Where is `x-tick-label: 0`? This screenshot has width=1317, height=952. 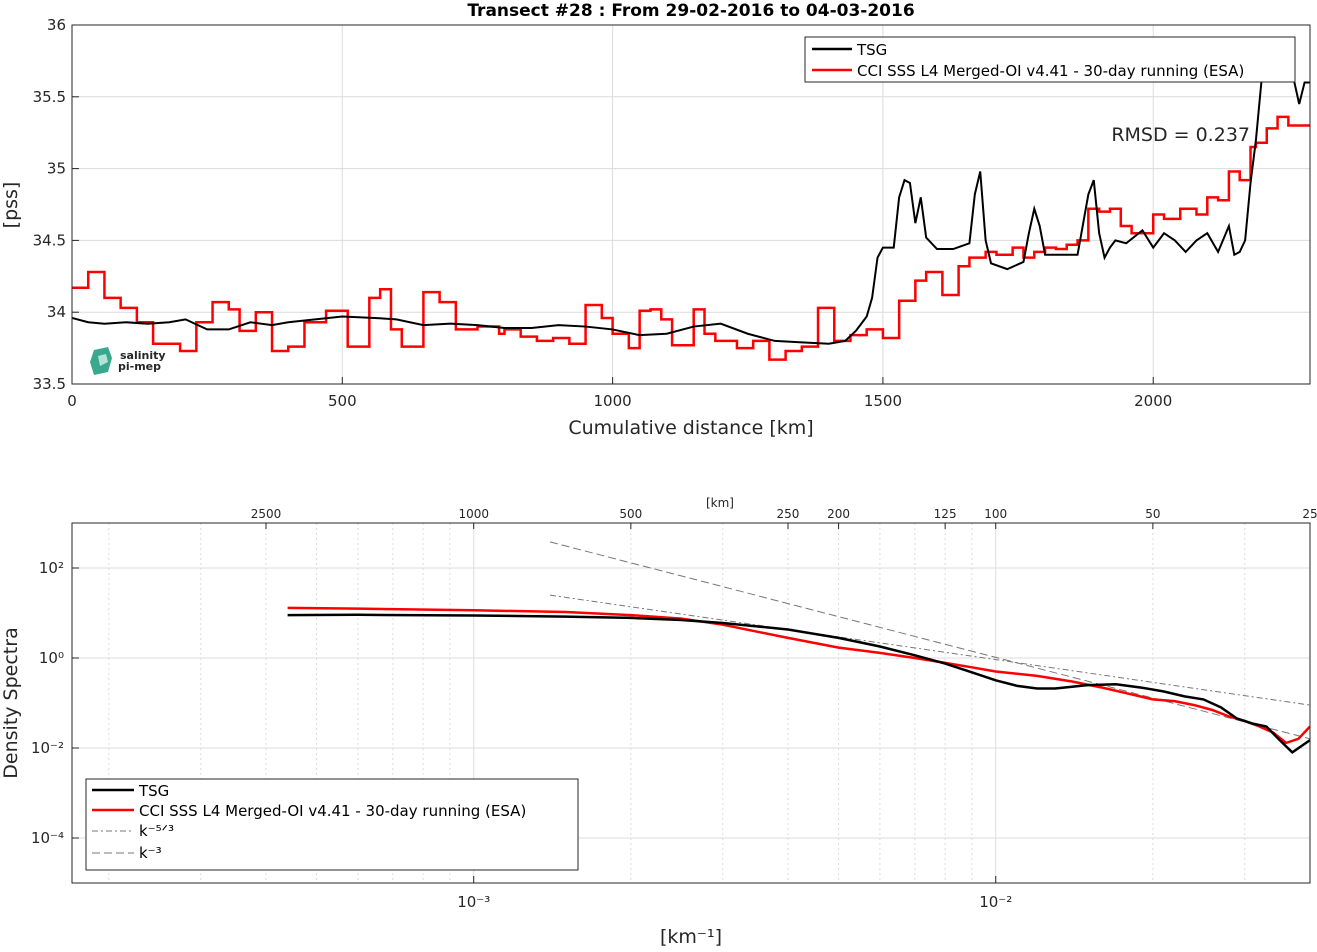
x-tick-label: 0 is located at coordinates (72, 401).